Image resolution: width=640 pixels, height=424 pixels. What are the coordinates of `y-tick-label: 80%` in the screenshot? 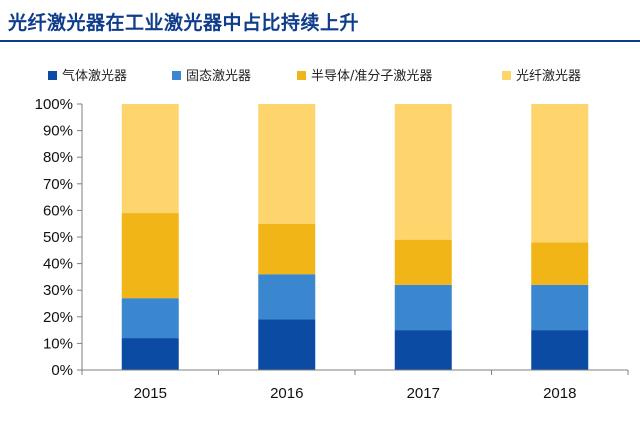 It's located at (58, 157).